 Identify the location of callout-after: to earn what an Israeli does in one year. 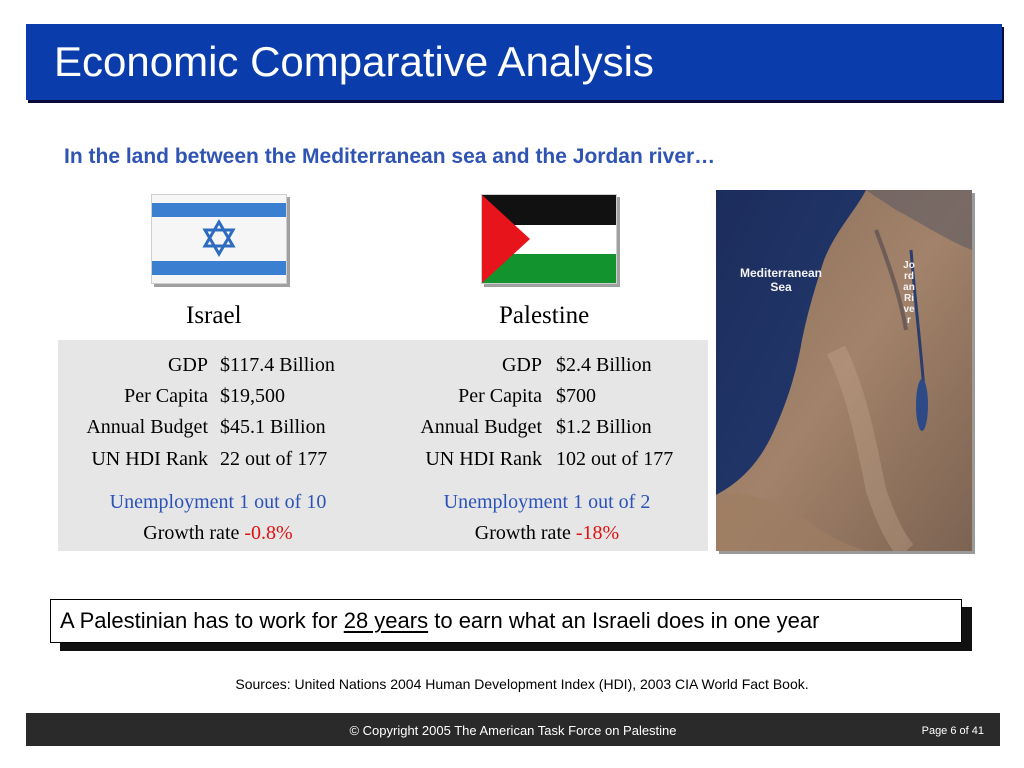
(627, 620).